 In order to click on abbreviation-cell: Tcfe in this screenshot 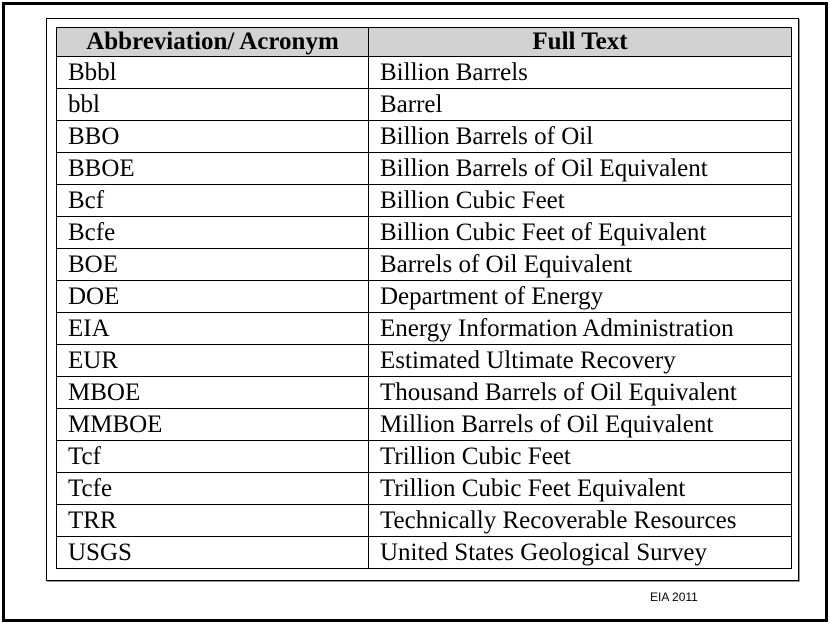, I will do `click(212, 488)`.